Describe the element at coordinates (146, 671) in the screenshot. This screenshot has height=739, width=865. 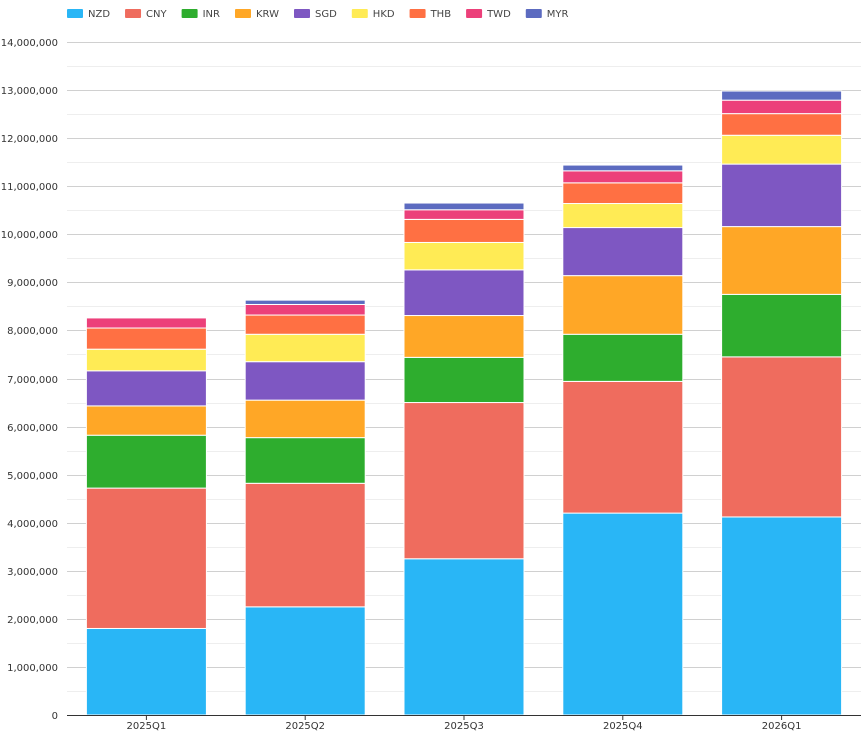
I see `bar-segment-nzd-2025q1` at that location.